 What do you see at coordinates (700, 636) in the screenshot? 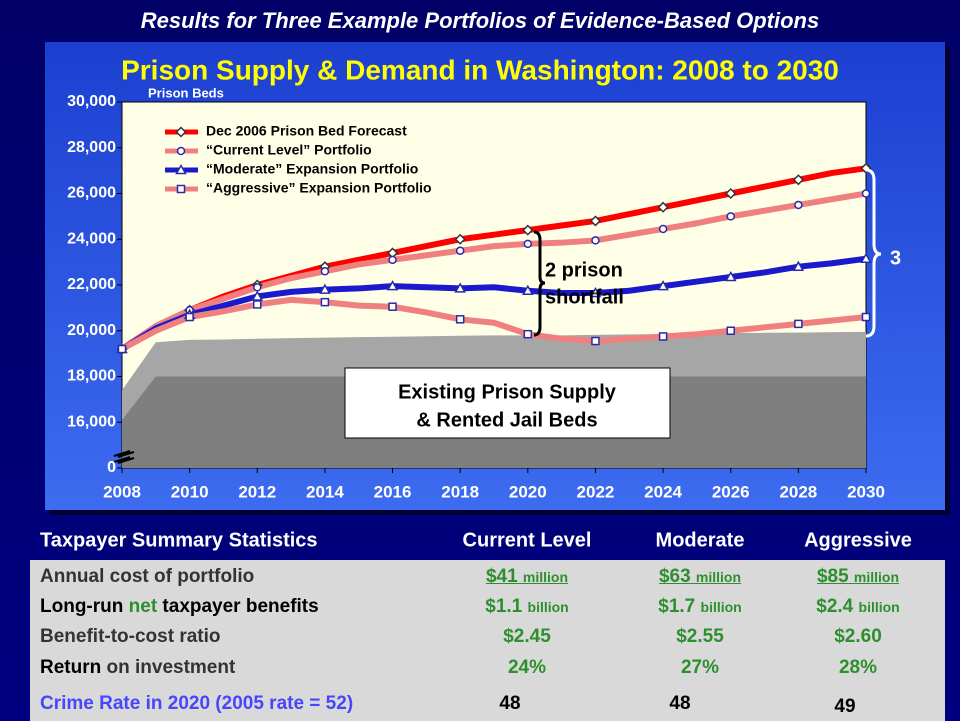
I see `cell: $2.55` at bounding box center [700, 636].